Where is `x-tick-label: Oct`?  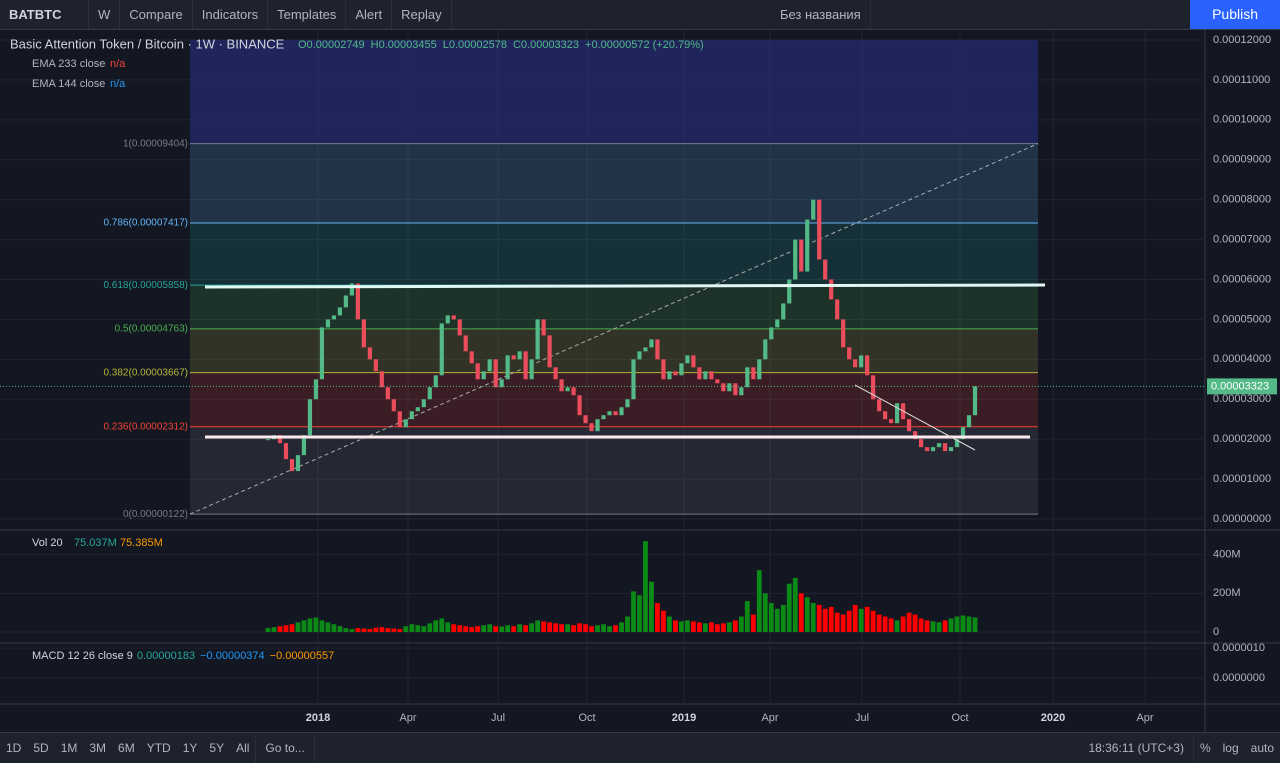
x-tick-label: Oct is located at coordinates (959, 718).